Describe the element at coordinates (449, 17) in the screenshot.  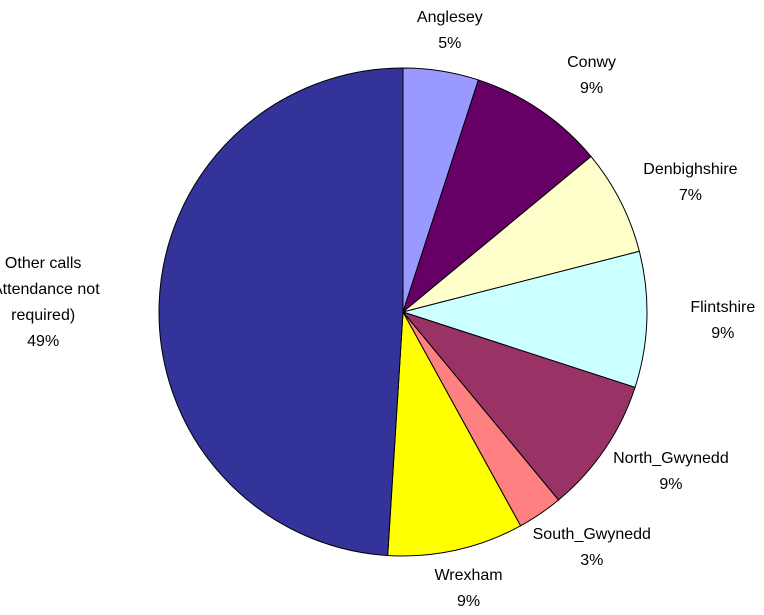
I see `slice-name: Anglesey` at that location.